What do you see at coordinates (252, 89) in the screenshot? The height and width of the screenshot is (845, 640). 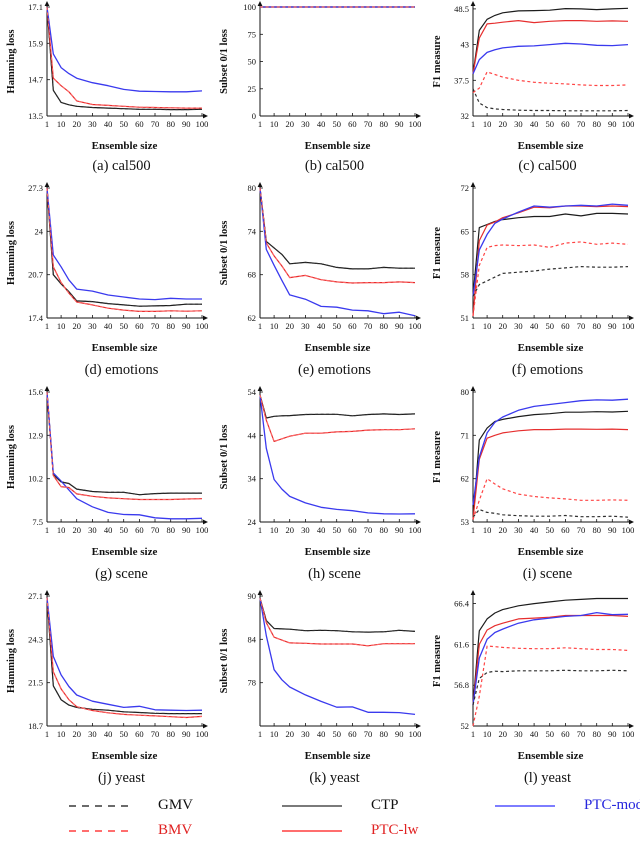 I see `svg-text: 25` at bounding box center [252, 89].